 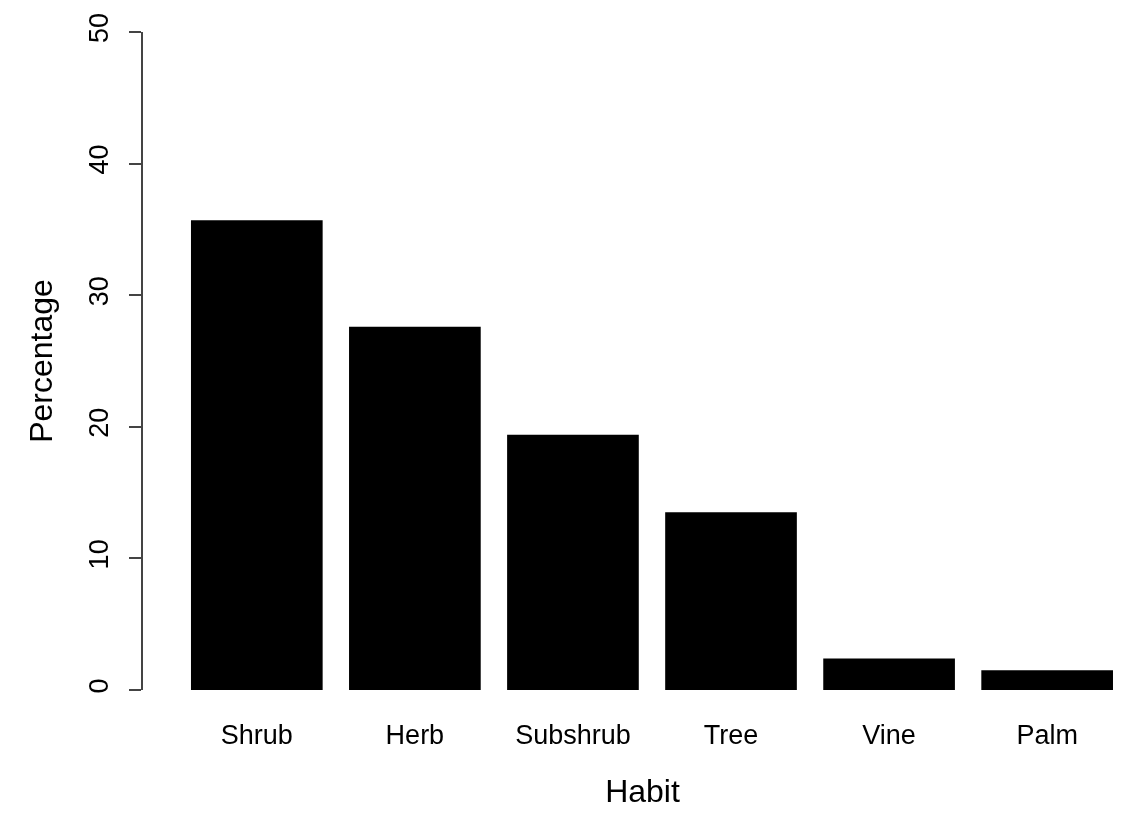 What do you see at coordinates (573, 735) in the screenshot?
I see `x-tick-label: Subshrub` at bounding box center [573, 735].